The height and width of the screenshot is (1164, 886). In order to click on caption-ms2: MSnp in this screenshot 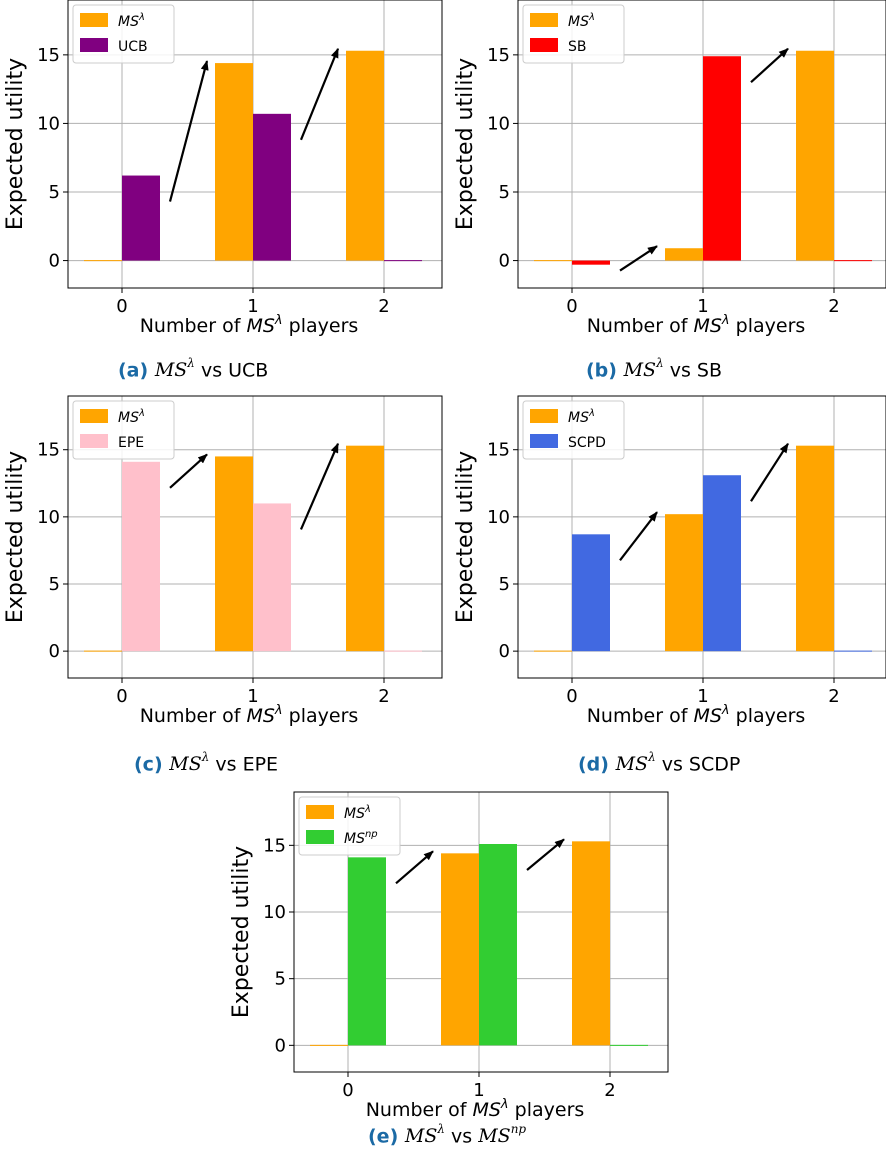, I will do `click(502, 1135)`.